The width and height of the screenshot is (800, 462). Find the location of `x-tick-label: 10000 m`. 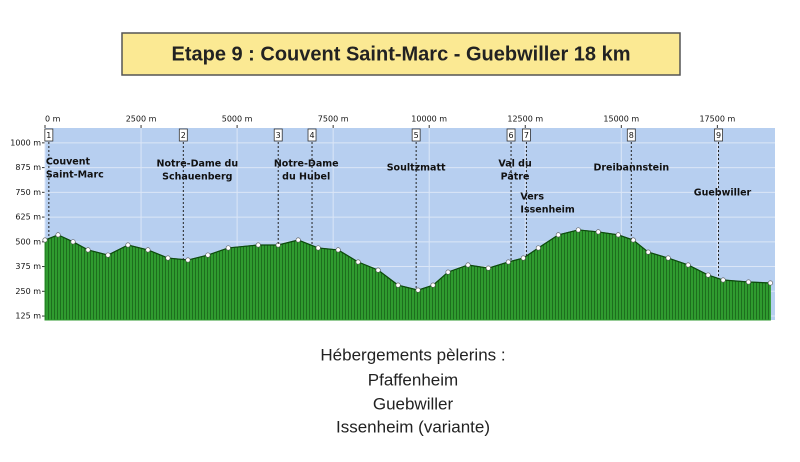

x-tick-label: 10000 m is located at coordinates (429, 119).